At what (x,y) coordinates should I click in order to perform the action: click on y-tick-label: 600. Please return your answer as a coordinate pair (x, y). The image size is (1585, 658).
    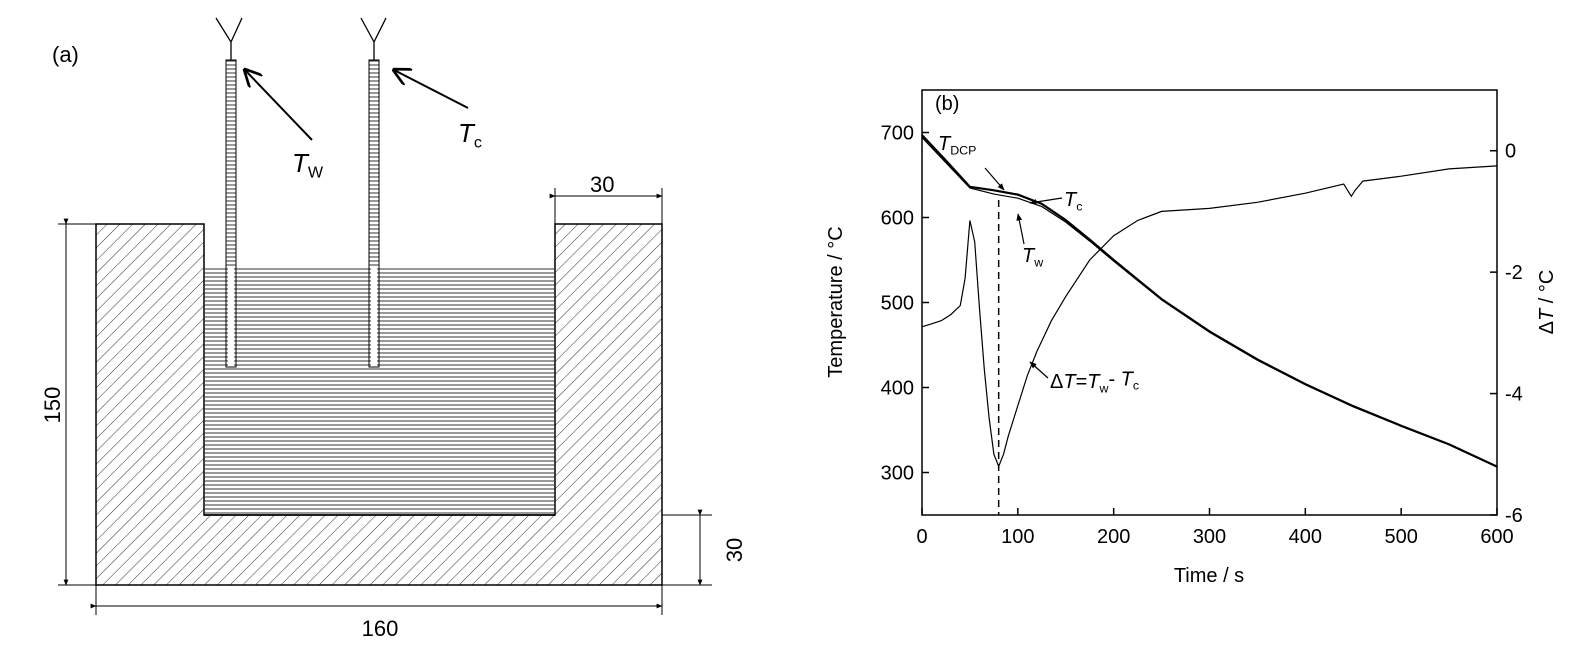
    Looking at the image, I should click on (897, 219).